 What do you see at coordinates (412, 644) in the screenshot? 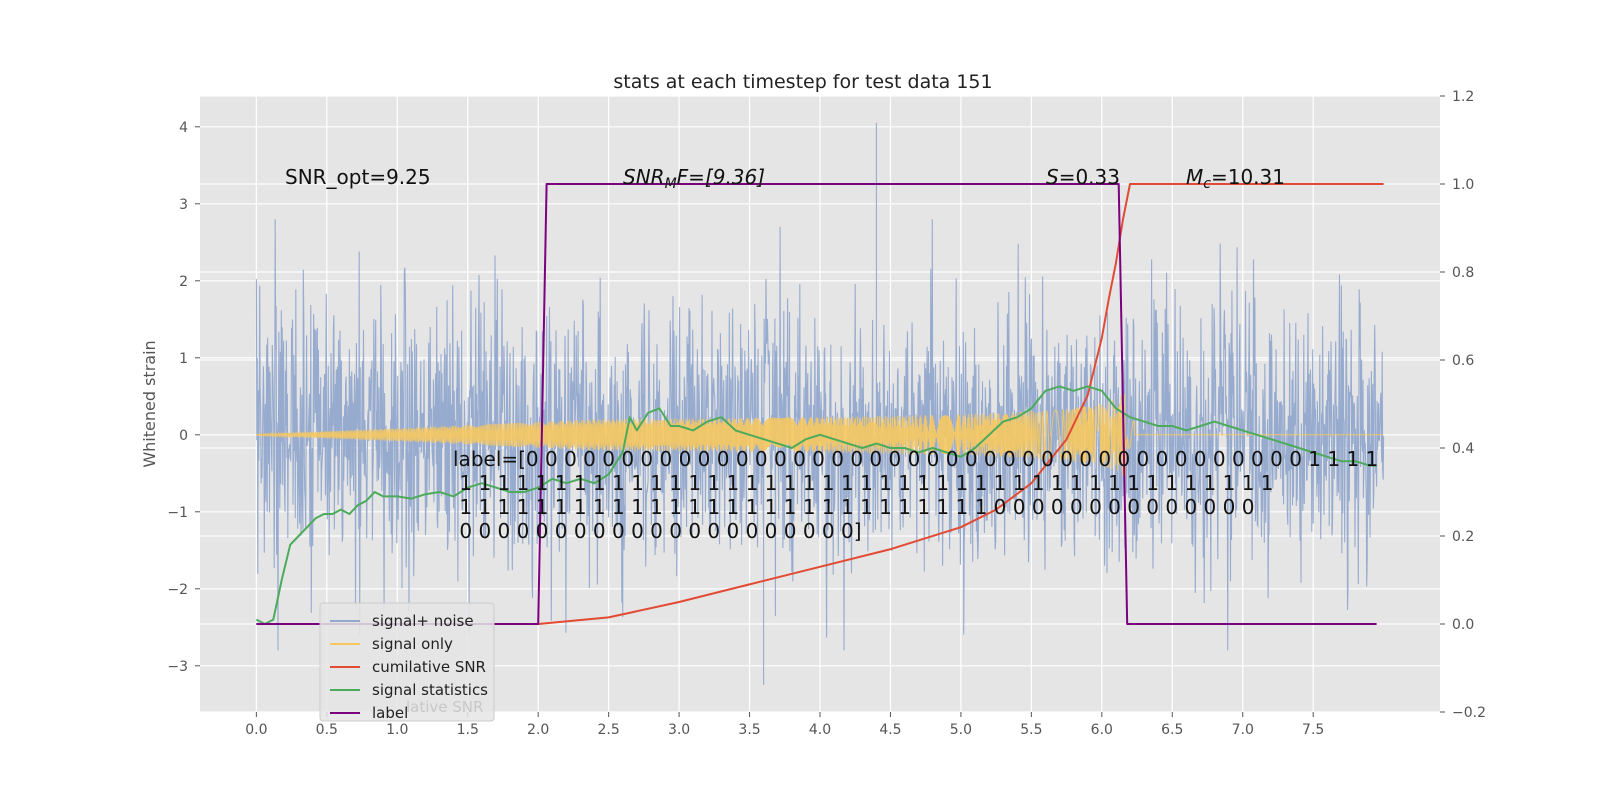
I see `legend-entry-label: signal only` at bounding box center [412, 644].